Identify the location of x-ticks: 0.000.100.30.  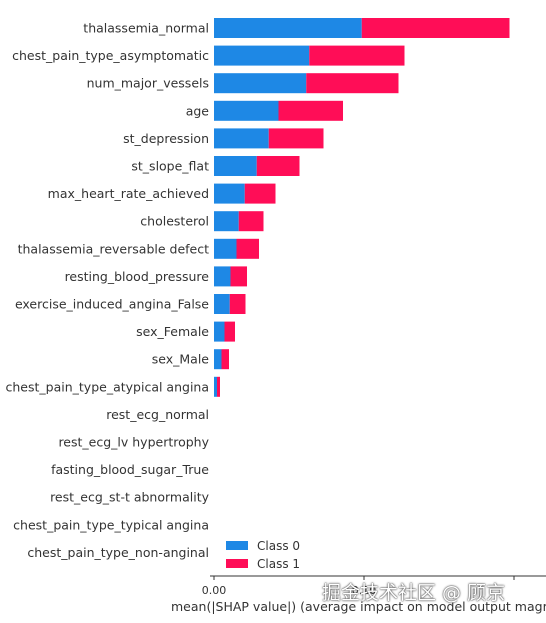
(358, 586).